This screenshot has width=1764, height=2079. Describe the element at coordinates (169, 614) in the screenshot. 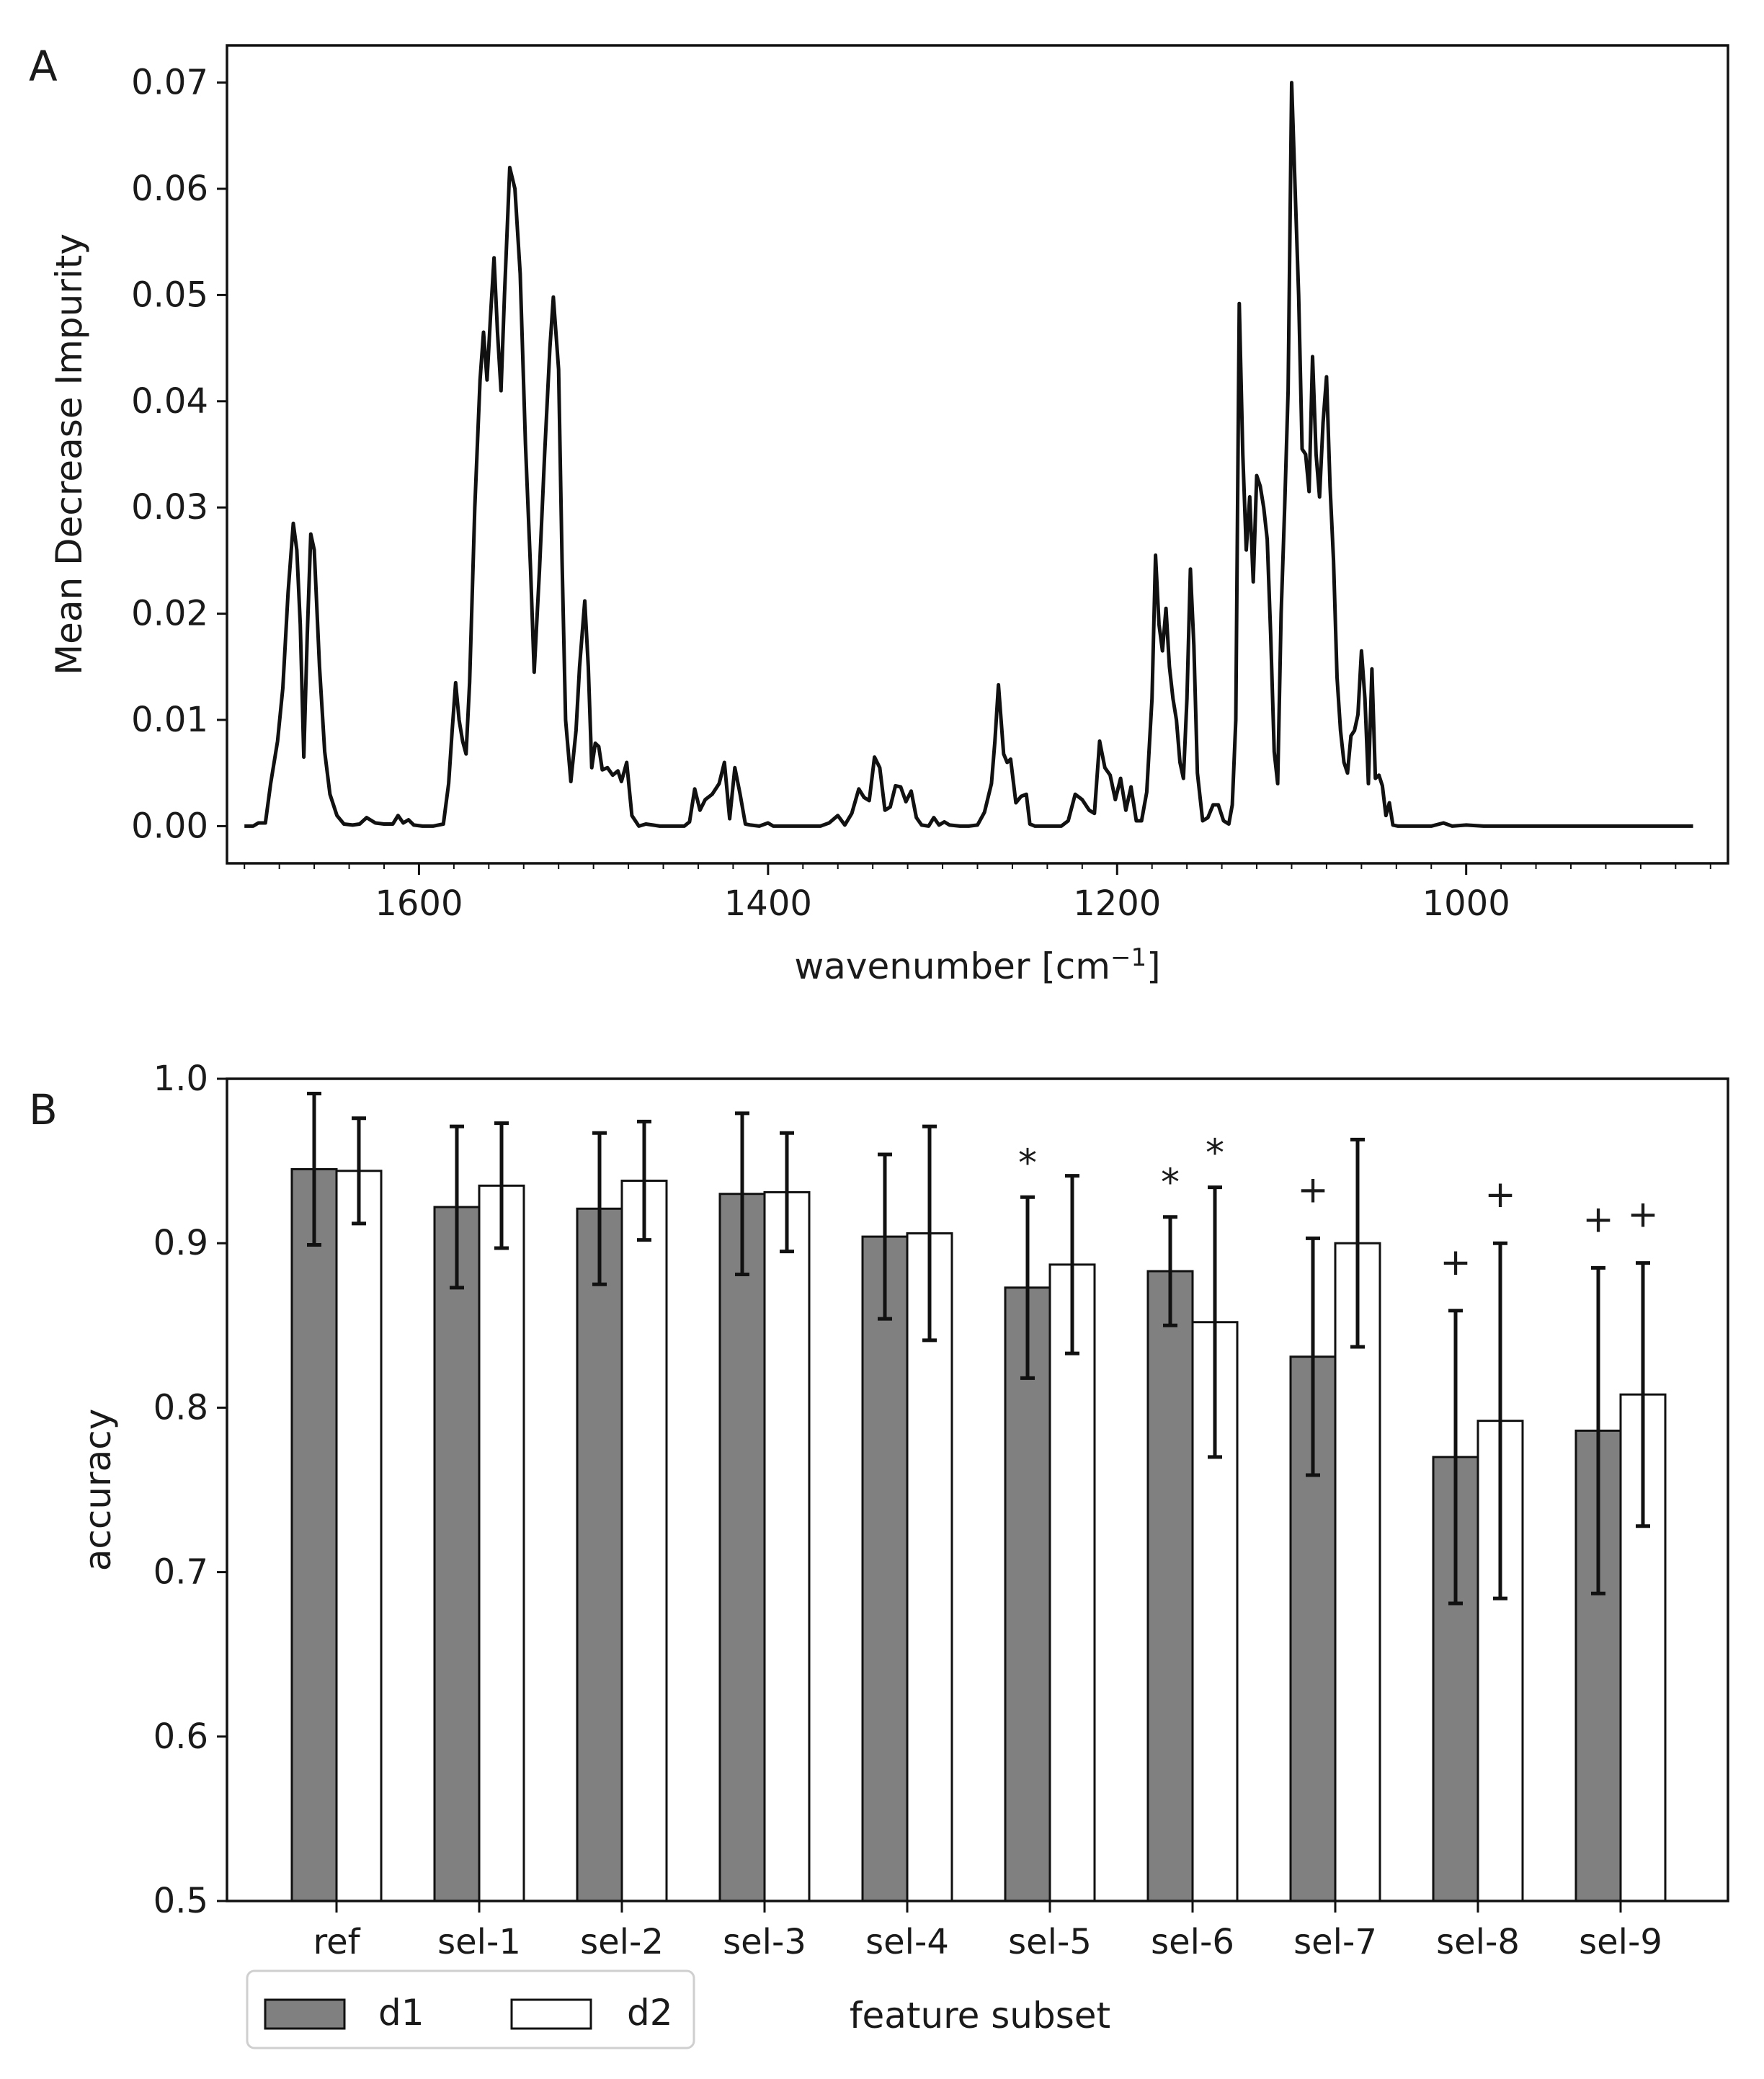

I see `y-tick-label: 0.02` at that location.